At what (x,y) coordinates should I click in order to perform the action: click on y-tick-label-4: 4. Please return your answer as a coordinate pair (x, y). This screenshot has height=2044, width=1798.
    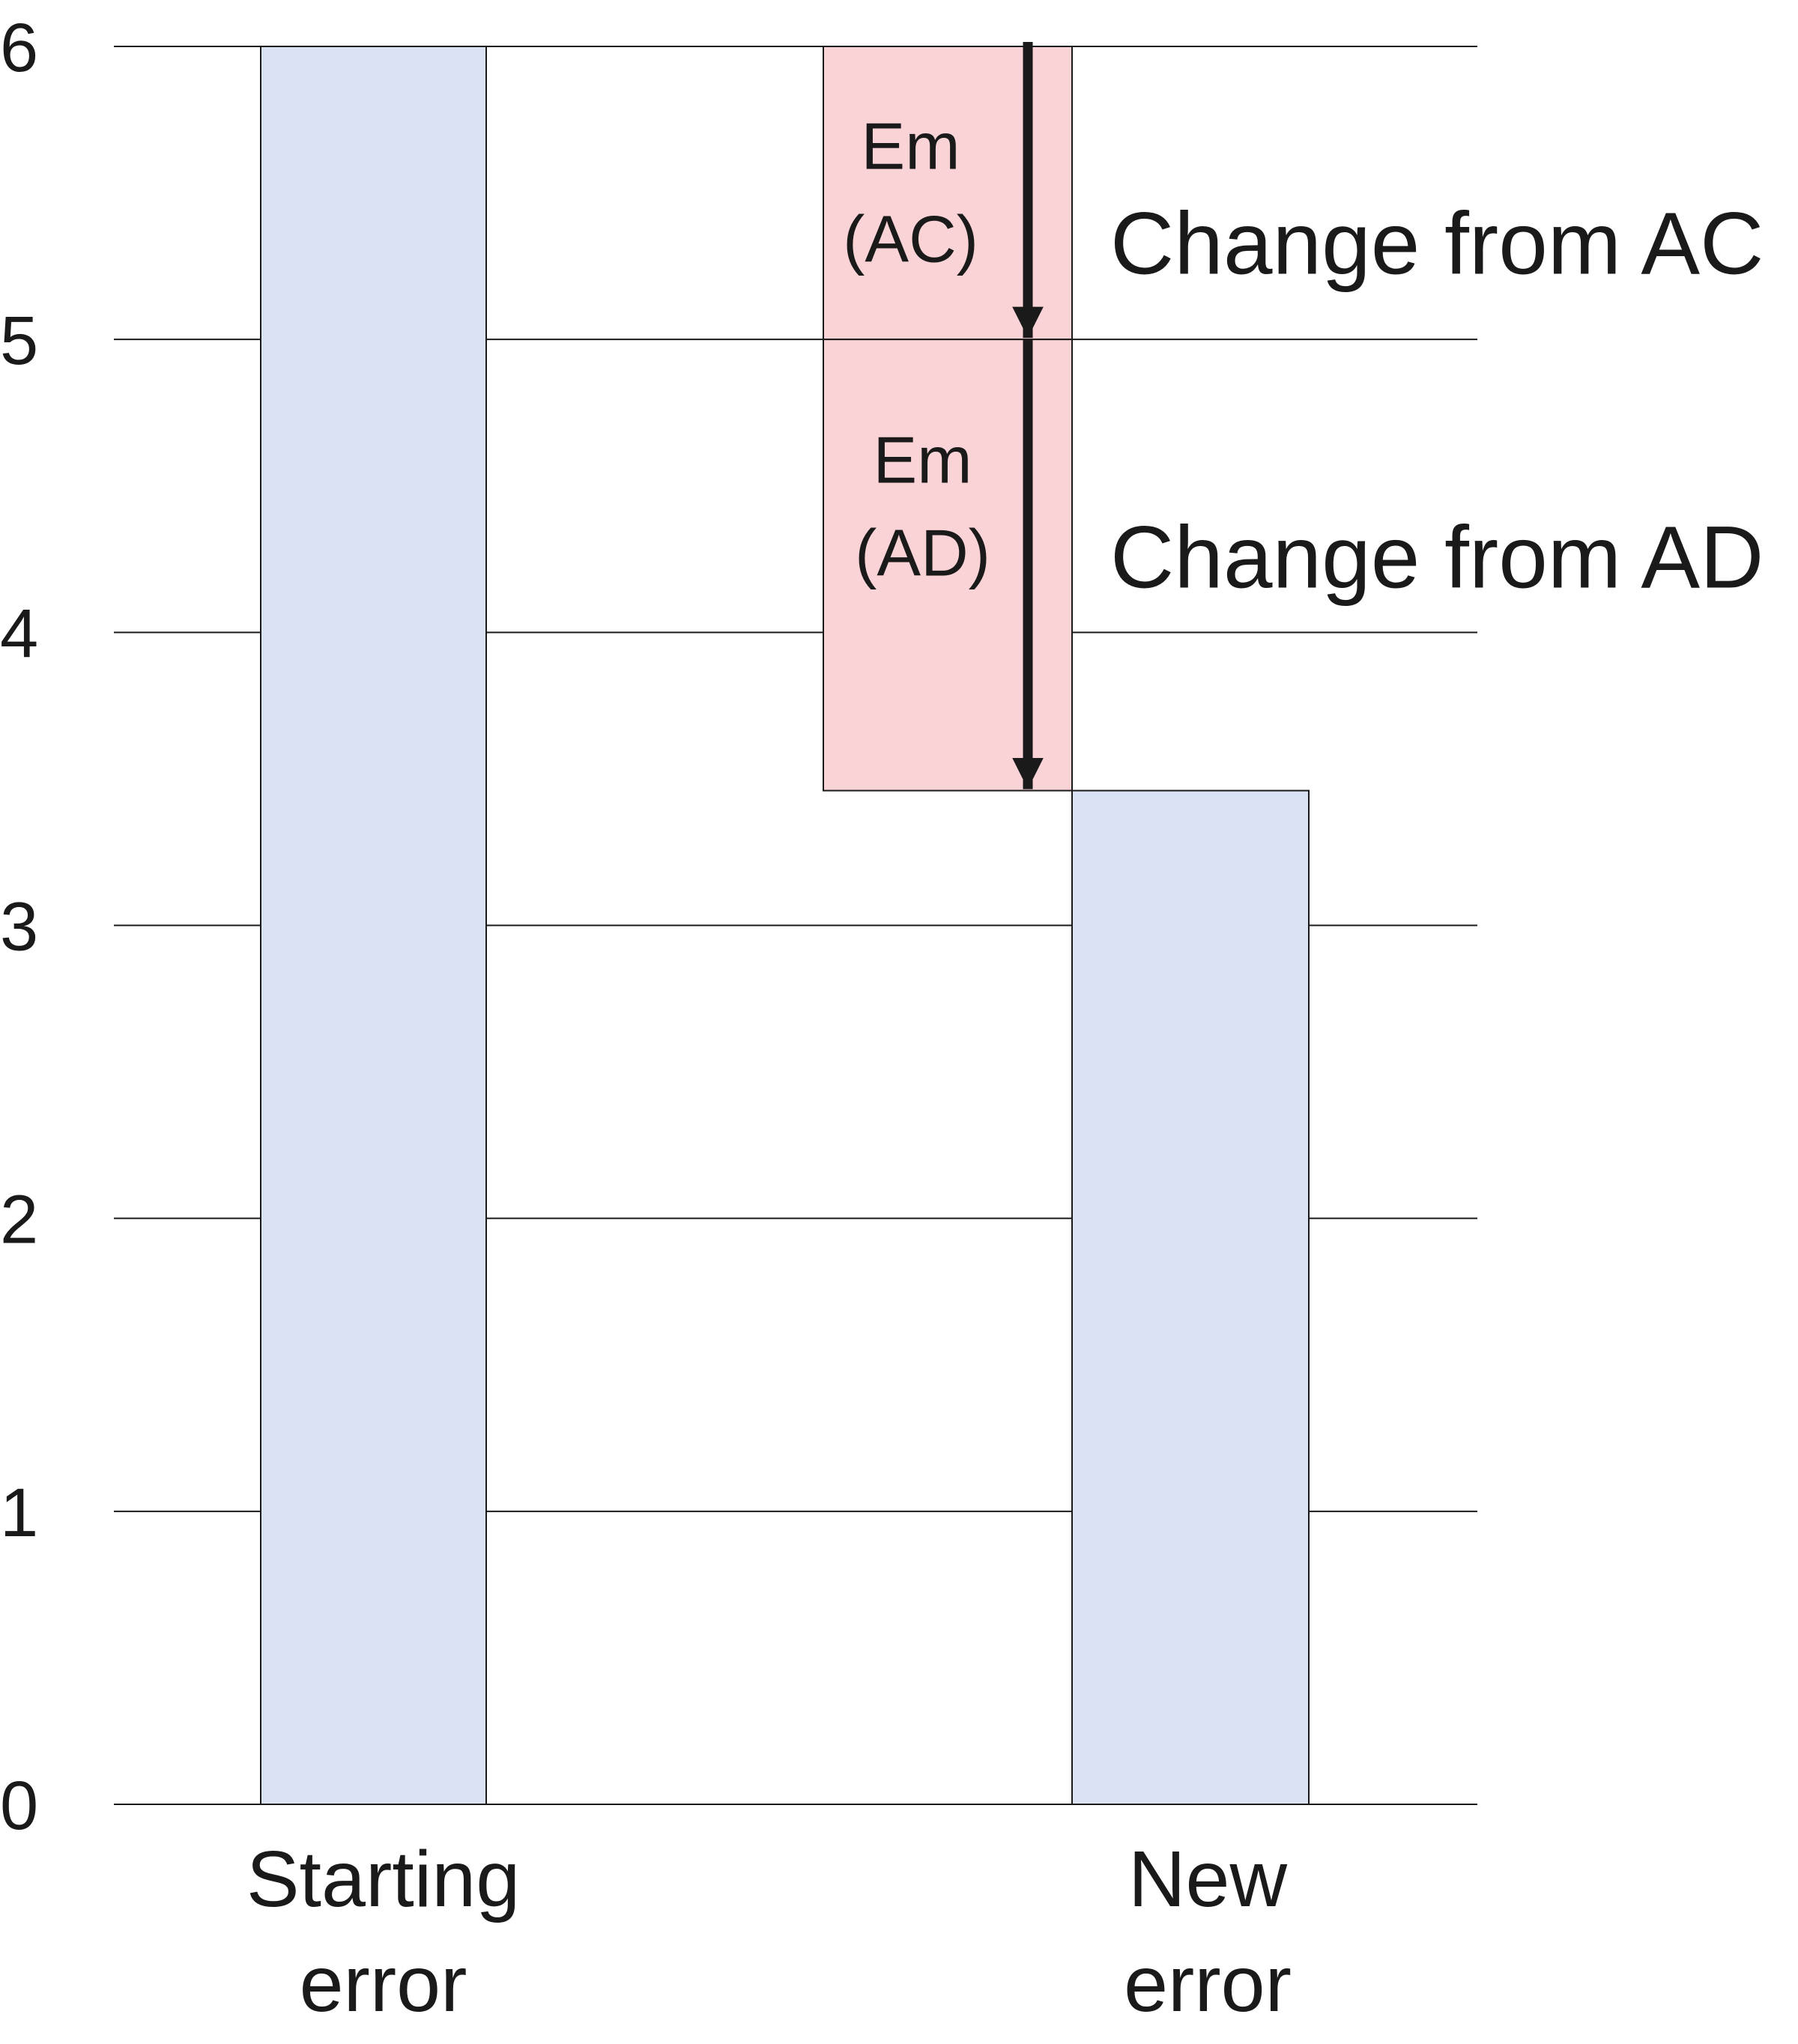
    Looking at the image, I should click on (19, 633).